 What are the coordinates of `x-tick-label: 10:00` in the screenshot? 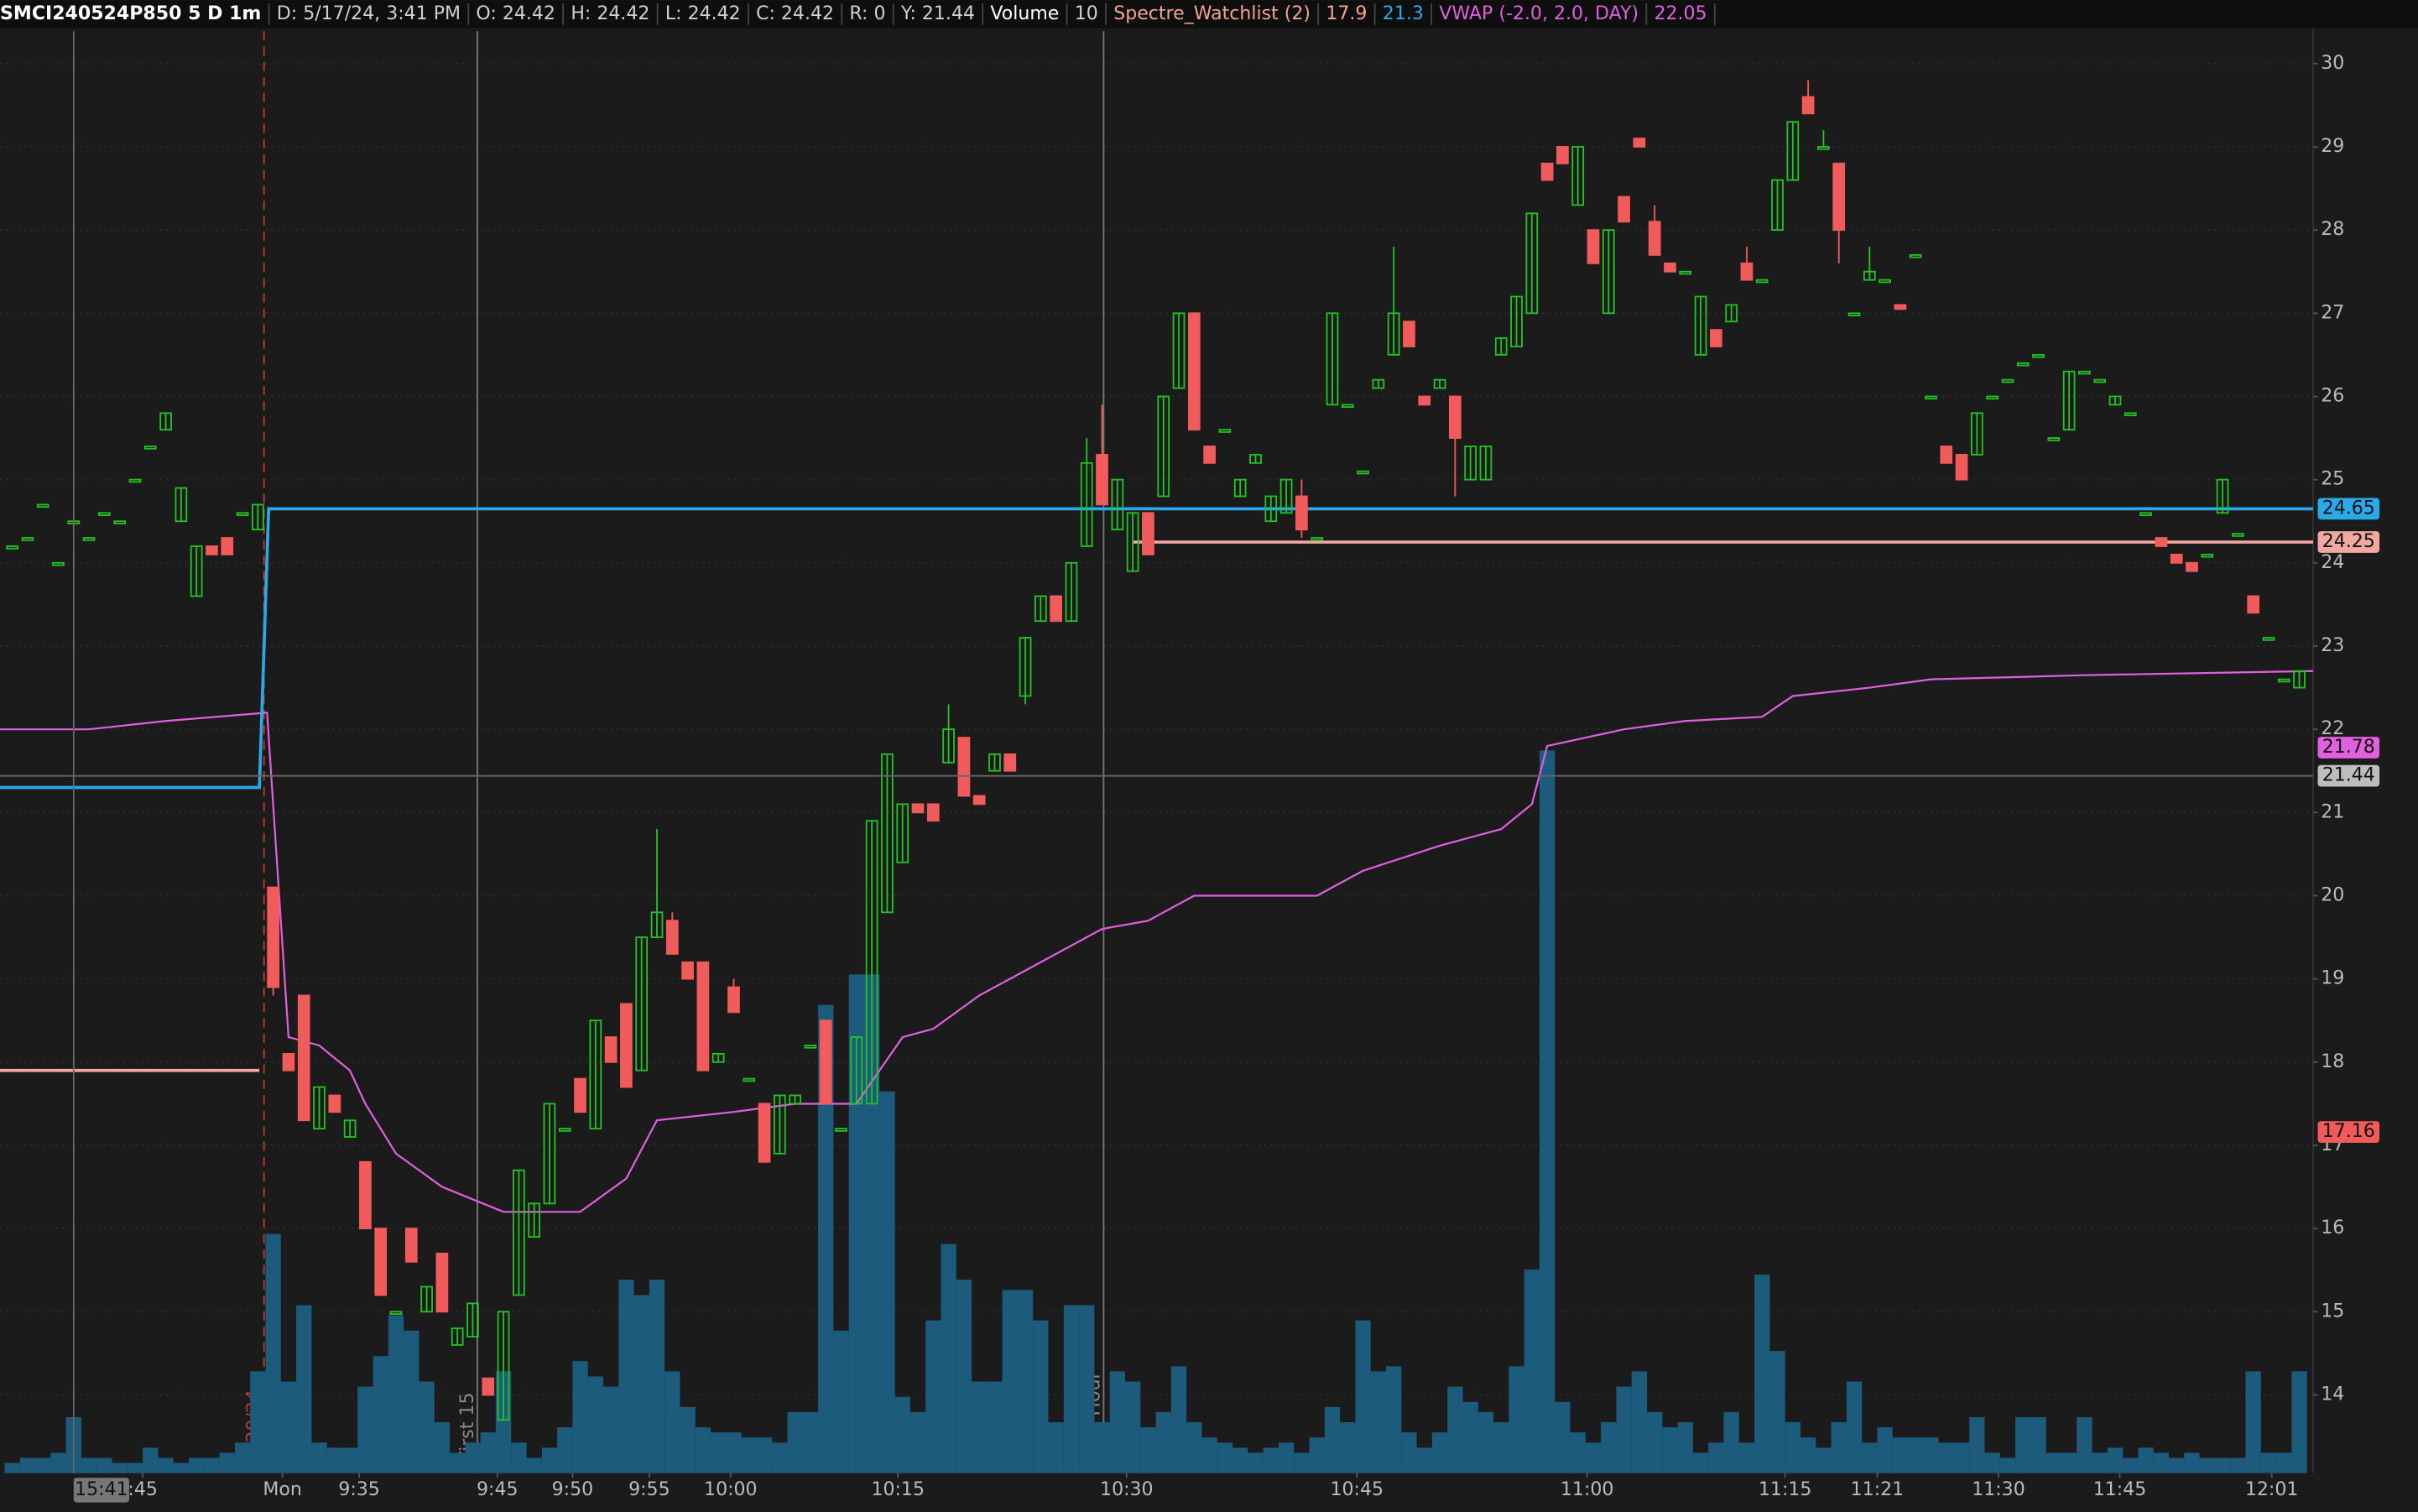 It's located at (731, 1489).